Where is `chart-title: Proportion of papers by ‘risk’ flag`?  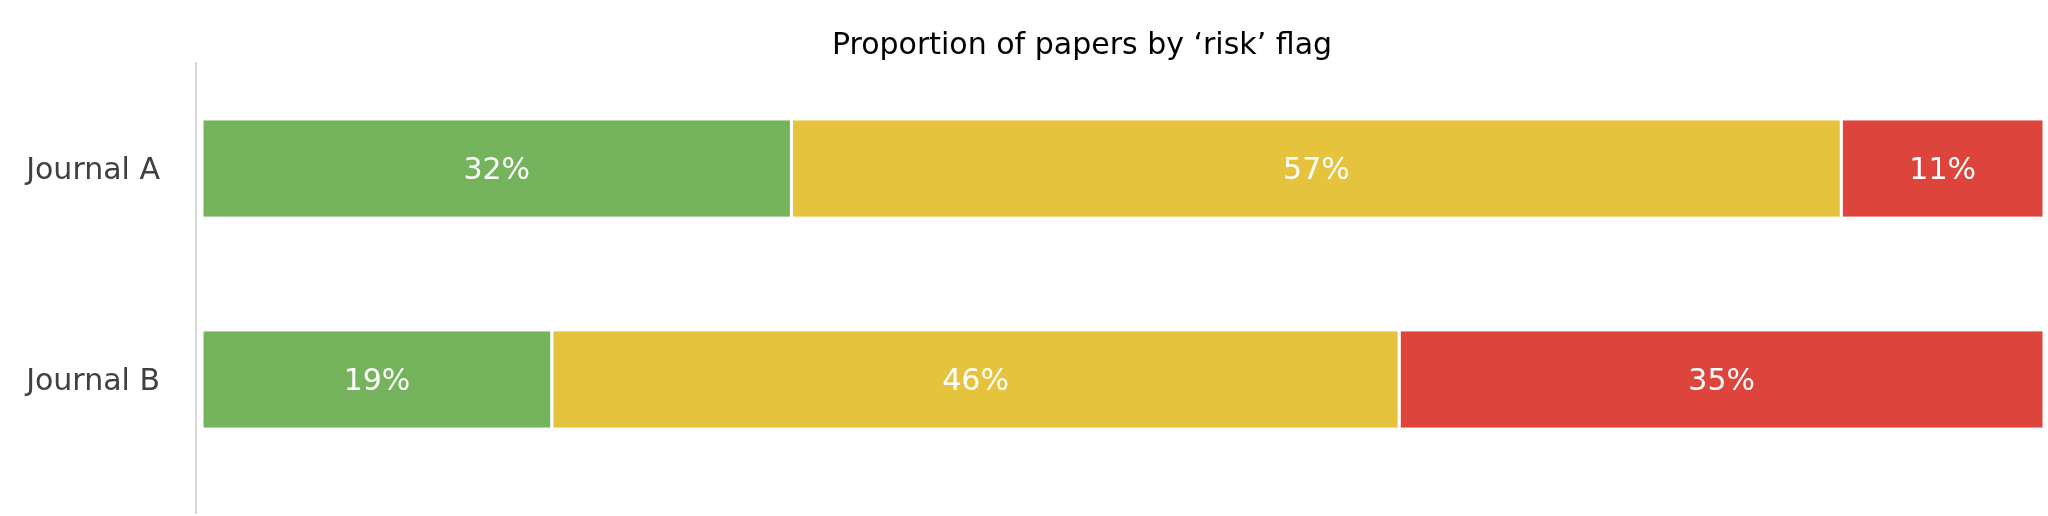 chart-title: Proportion of papers by ‘risk’ flag is located at coordinates (1082, 43).